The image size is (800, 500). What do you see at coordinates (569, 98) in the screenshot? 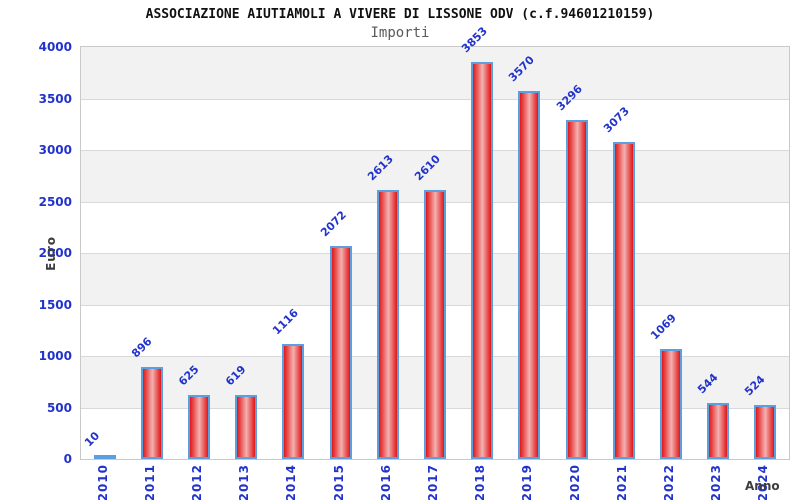
I see `bar-value-label: 3296` at bounding box center [569, 98].